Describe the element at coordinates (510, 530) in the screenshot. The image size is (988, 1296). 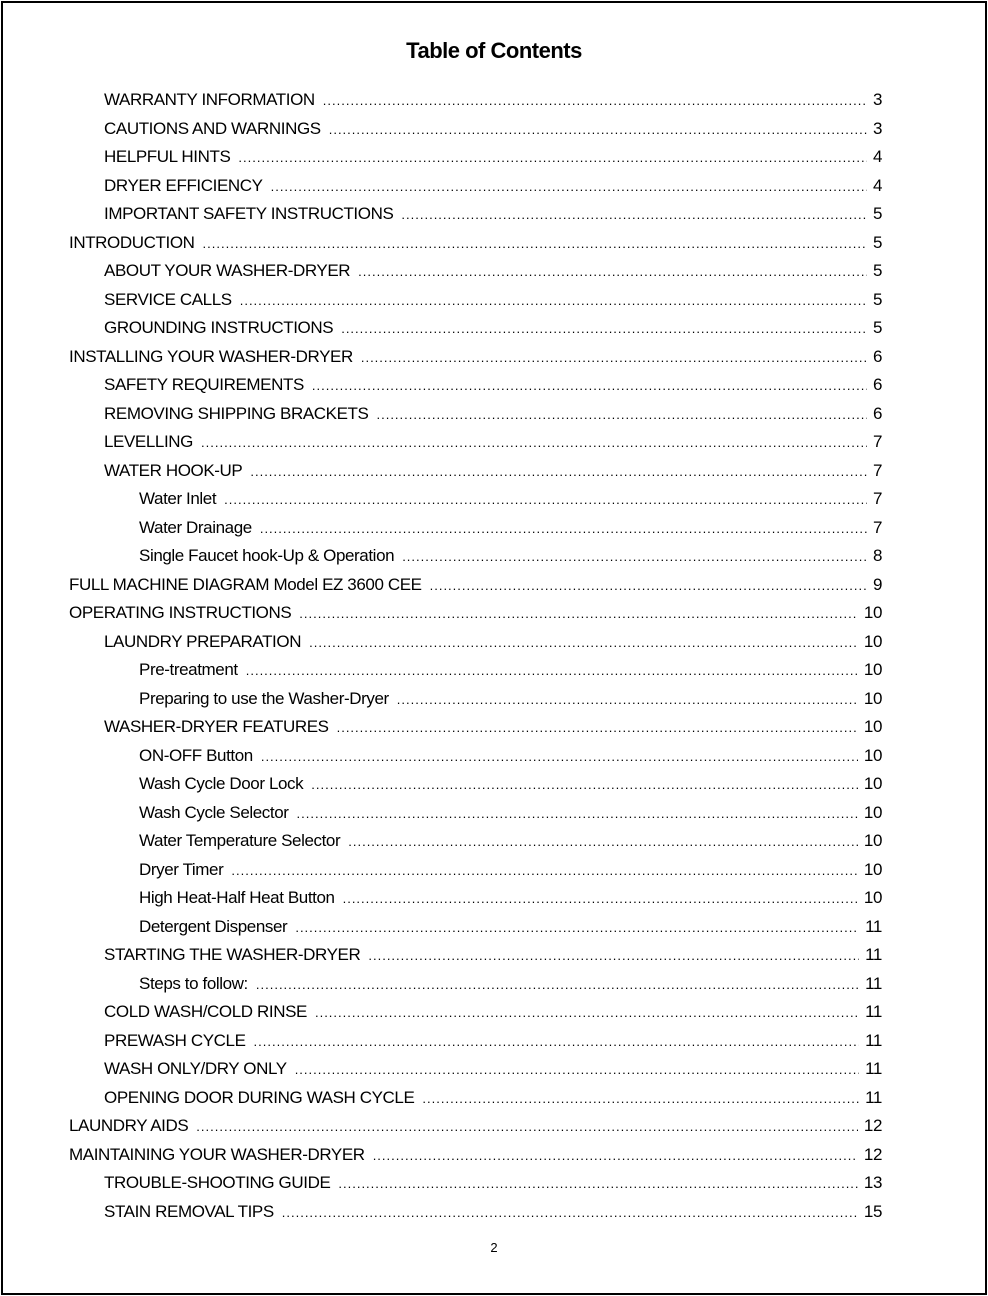
I see `toc-entry: Water Drainage 7` at that location.